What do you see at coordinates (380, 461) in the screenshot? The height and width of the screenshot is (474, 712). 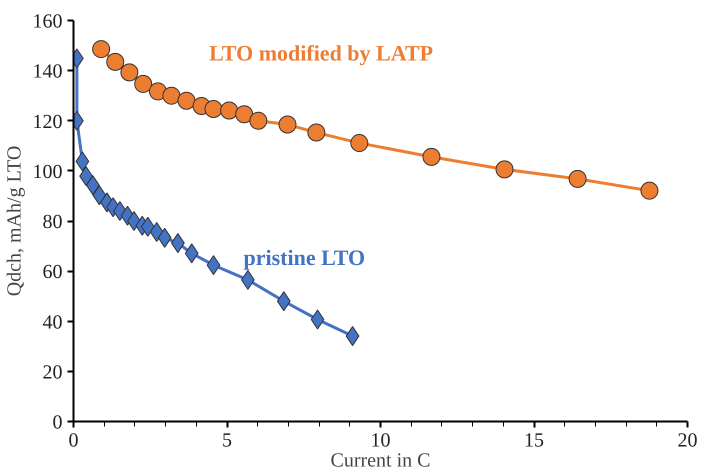 I see `x-axis-title: Current in C` at bounding box center [380, 461].